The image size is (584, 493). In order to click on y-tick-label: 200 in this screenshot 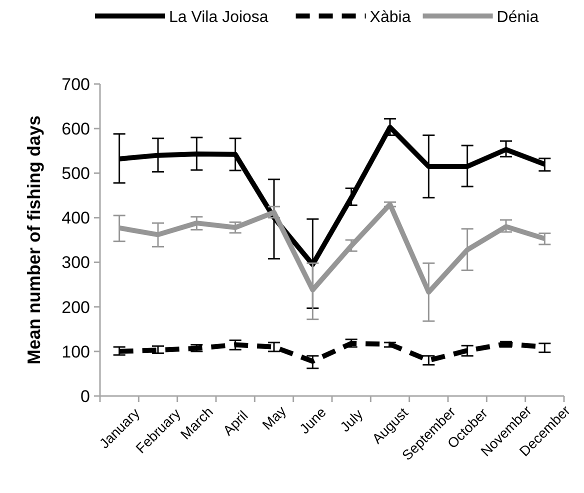, I will do `click(76, 307)`.